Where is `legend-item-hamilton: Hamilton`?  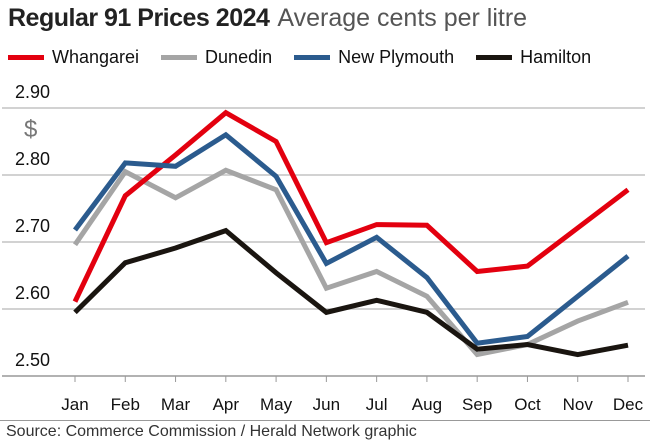
legend-item-hamilton: Hamilton is located at coordinates (533, 57).